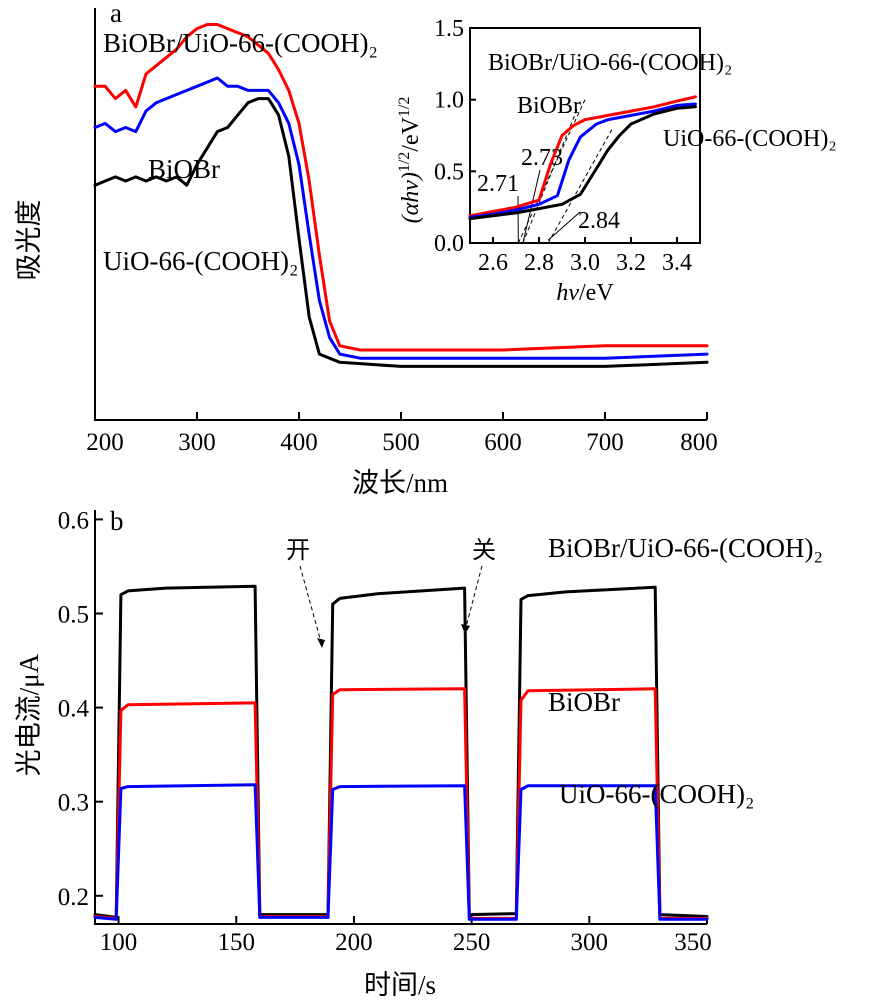  I want to click on on-arrowhead, so click(321, 643).